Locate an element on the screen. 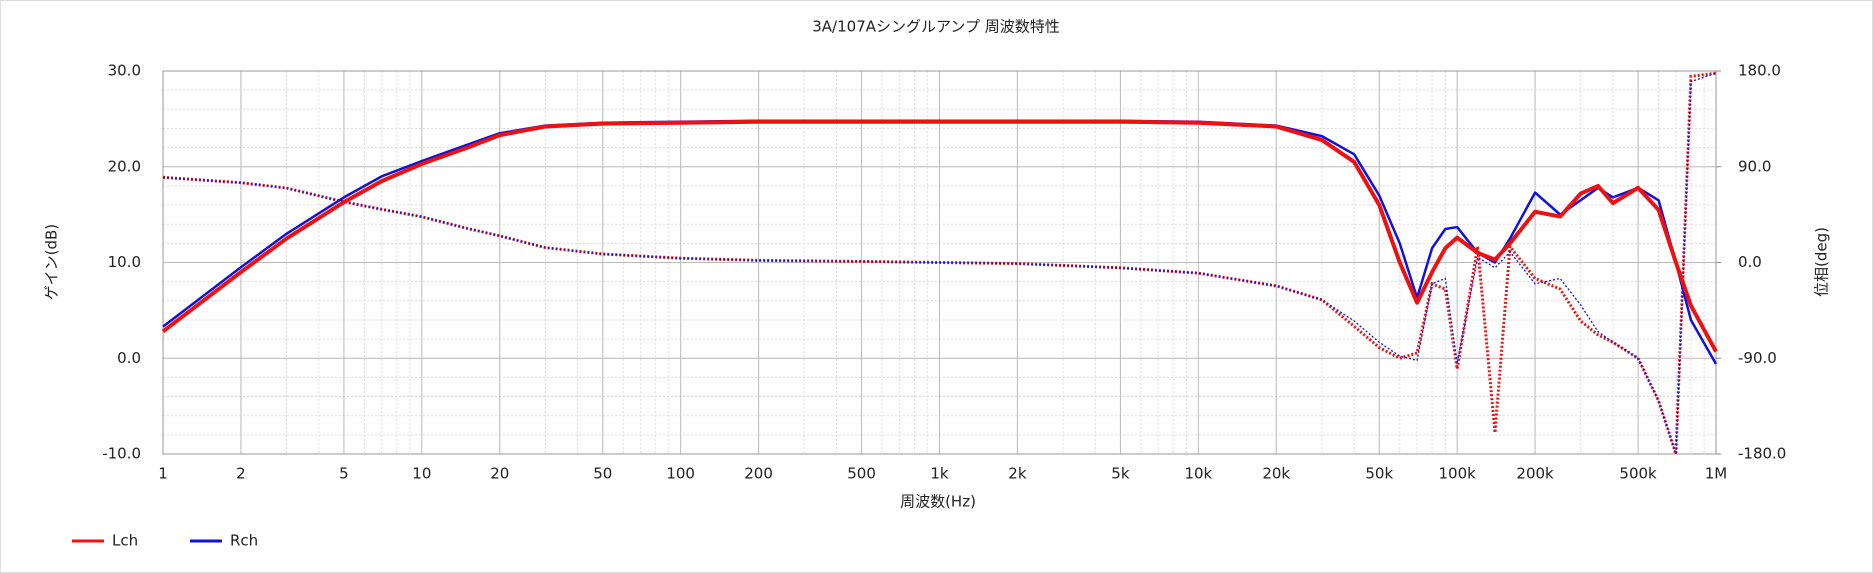  x-tick-label: 500 is located at coordinates (861, 474).